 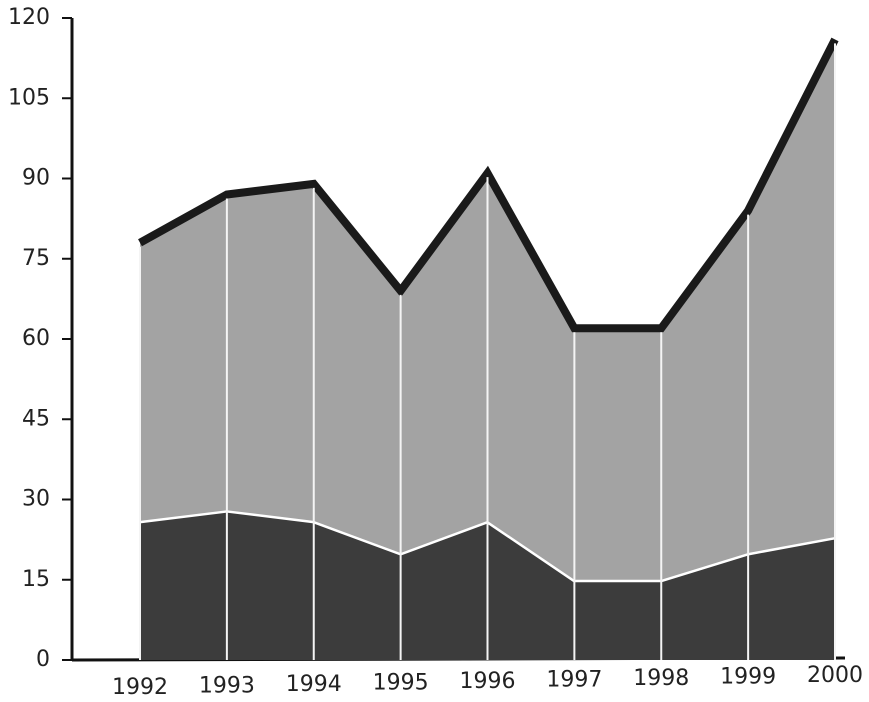 I want to click on x-tick-label: 2000, so click(x=835, y=675).